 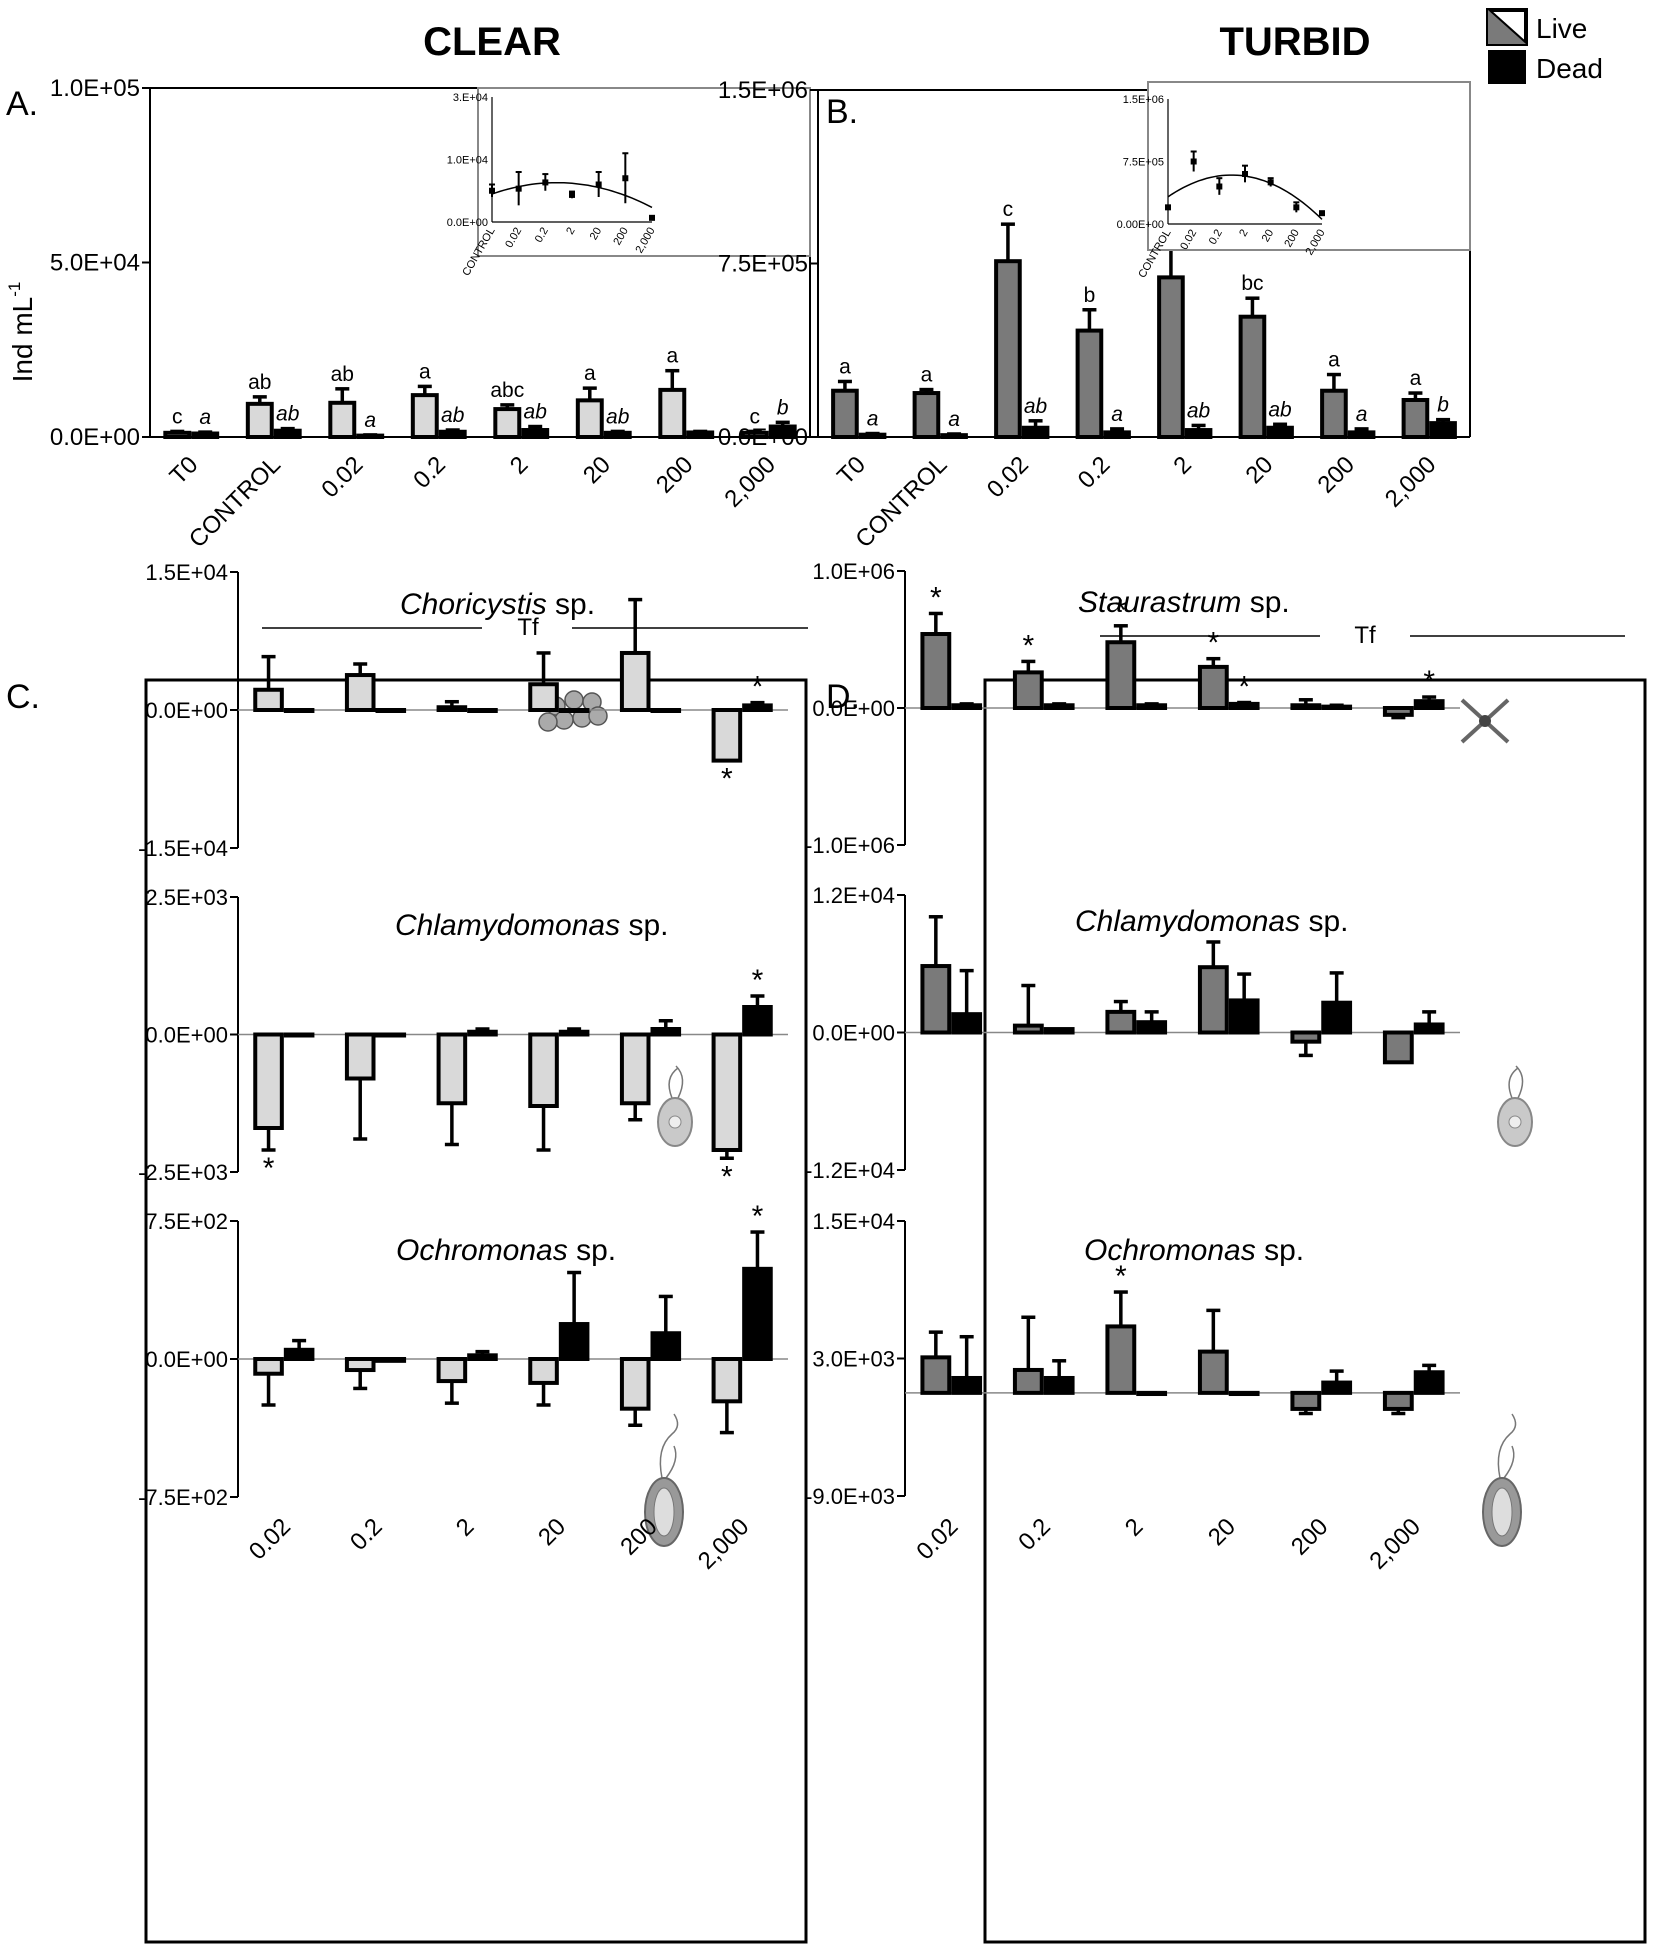 What do you see at coordinates (473, 604) in the screenshot?
I see `species-name: Choricystis` at bounding box center [473, 604].